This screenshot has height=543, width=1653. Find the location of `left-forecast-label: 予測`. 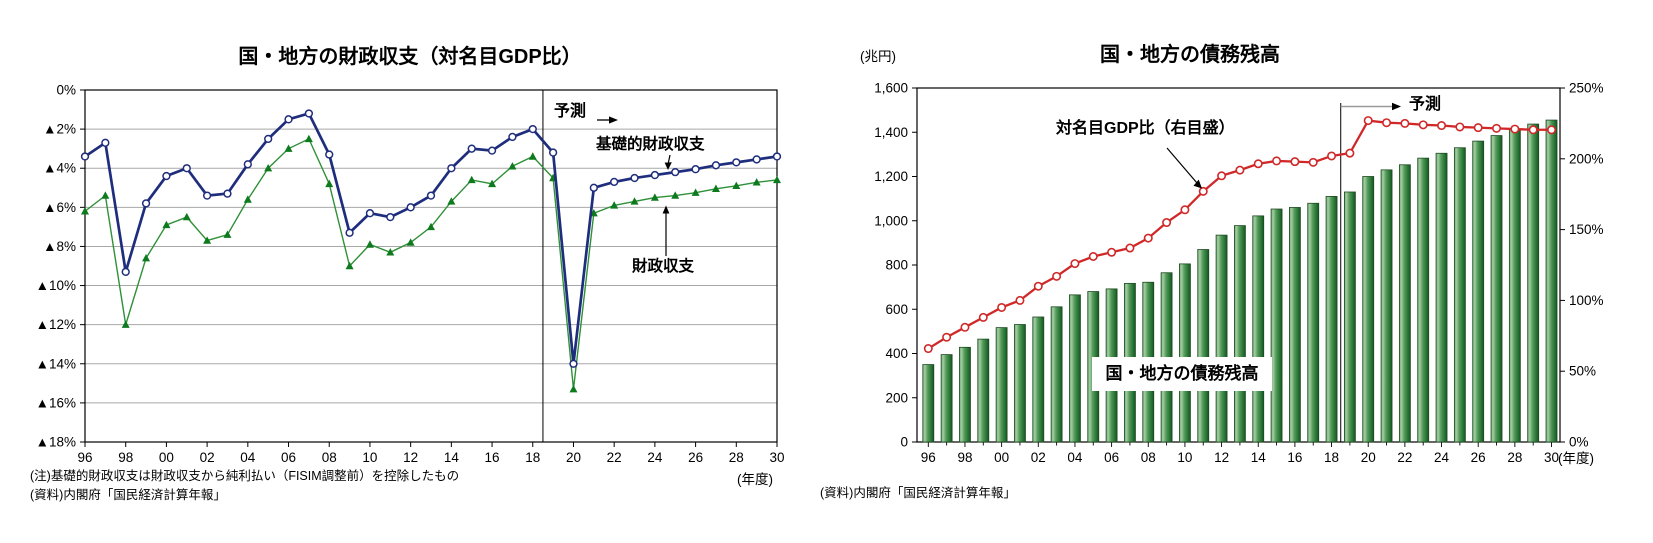

left-forecast-label: 予測 is located at coordinates (570, 111).